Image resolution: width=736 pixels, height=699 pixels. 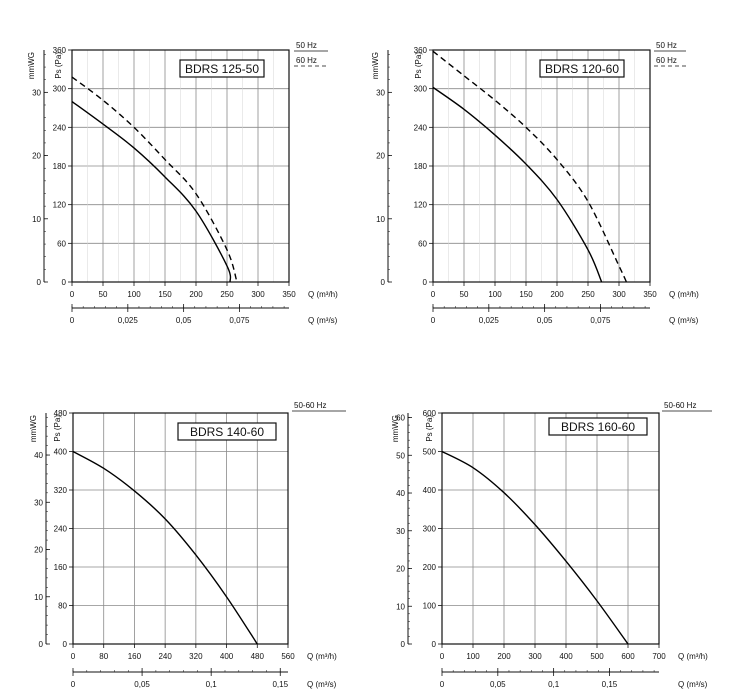 I want to click on y-tick-label: 480, so click(x=61, y=413).